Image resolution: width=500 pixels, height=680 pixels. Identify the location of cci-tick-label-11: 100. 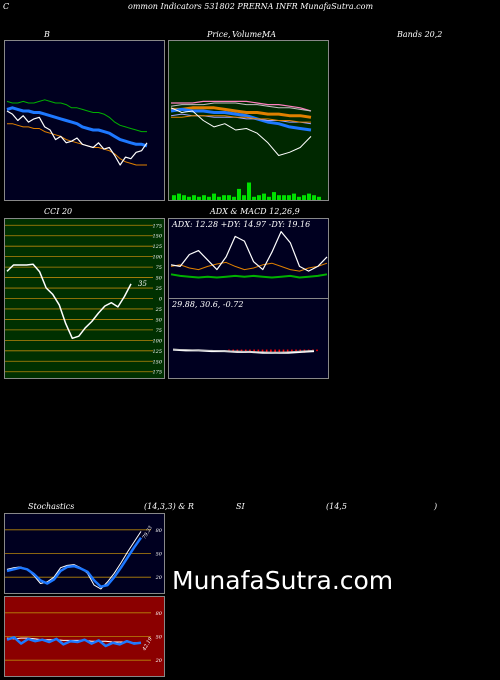
(157, 341).